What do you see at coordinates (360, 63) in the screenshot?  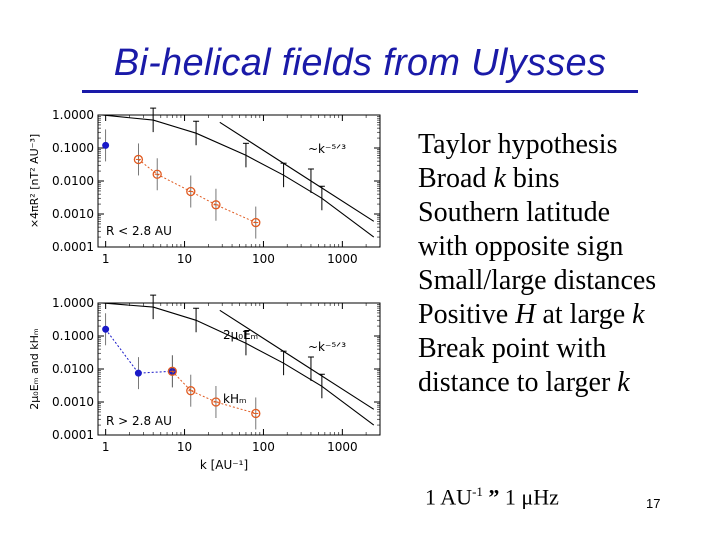 I see `slide-title: Bi-helical fields from Ulysses` at bounding box center [360, 63].